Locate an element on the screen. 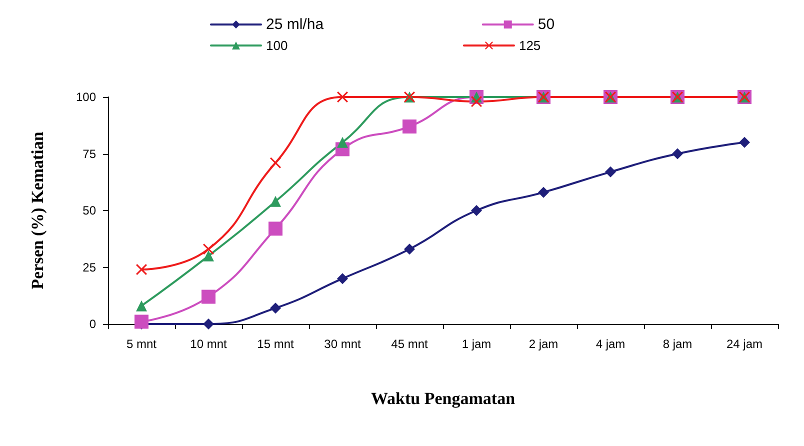  x-tick-label: 4 jam is located at coordinates (611, 344).